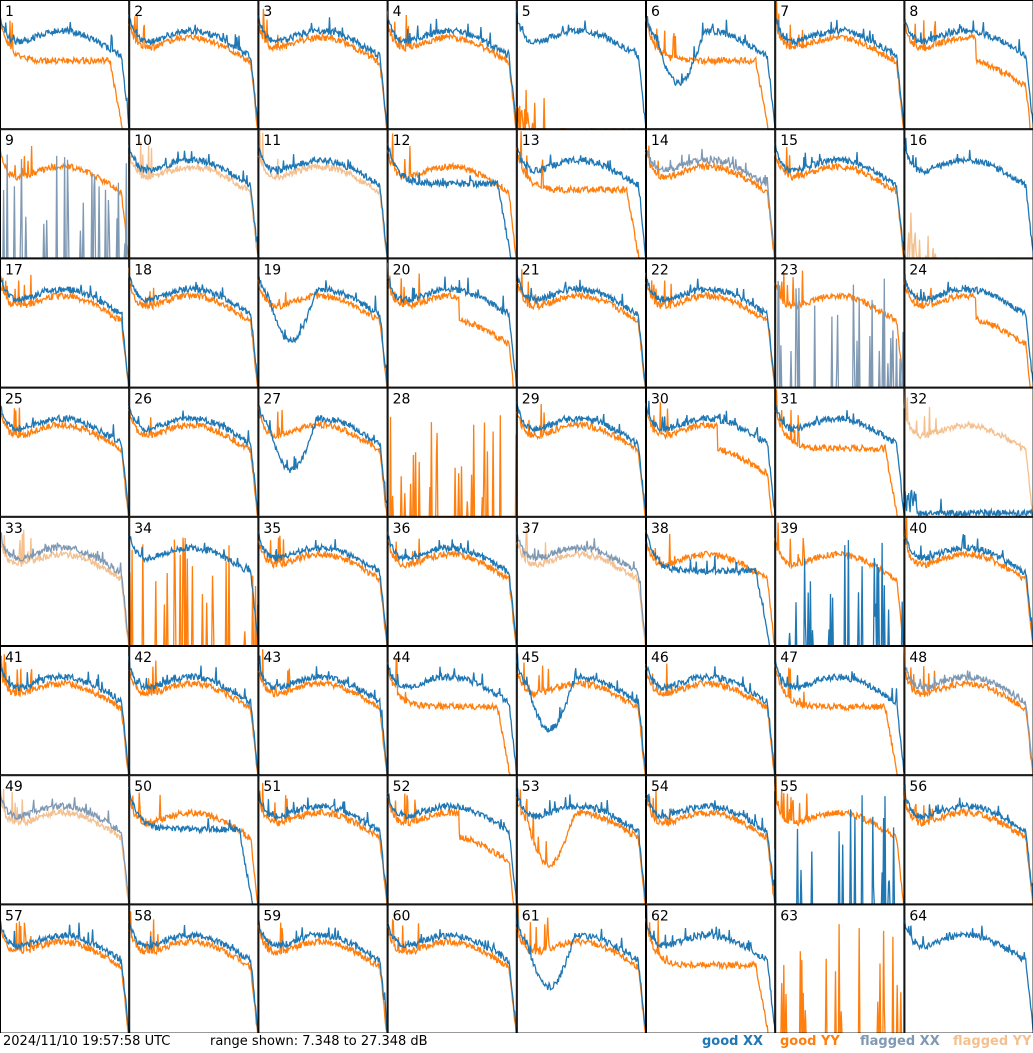 This screenshot has height=1053, width=1033. Describe the element at coordinates (531, 141) in the screenshot. I see `panel-label: 13` at that location.